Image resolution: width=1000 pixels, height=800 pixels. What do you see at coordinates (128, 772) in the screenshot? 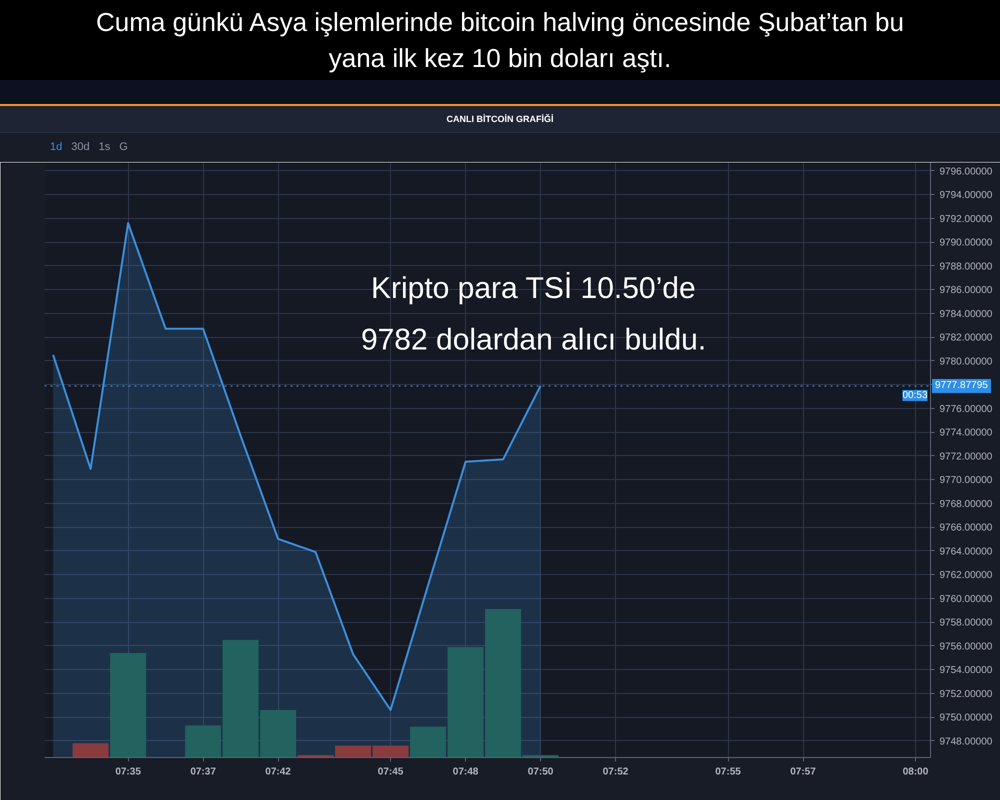
I see `x-tick-label: 07:35` at bounding box center [128, 772].